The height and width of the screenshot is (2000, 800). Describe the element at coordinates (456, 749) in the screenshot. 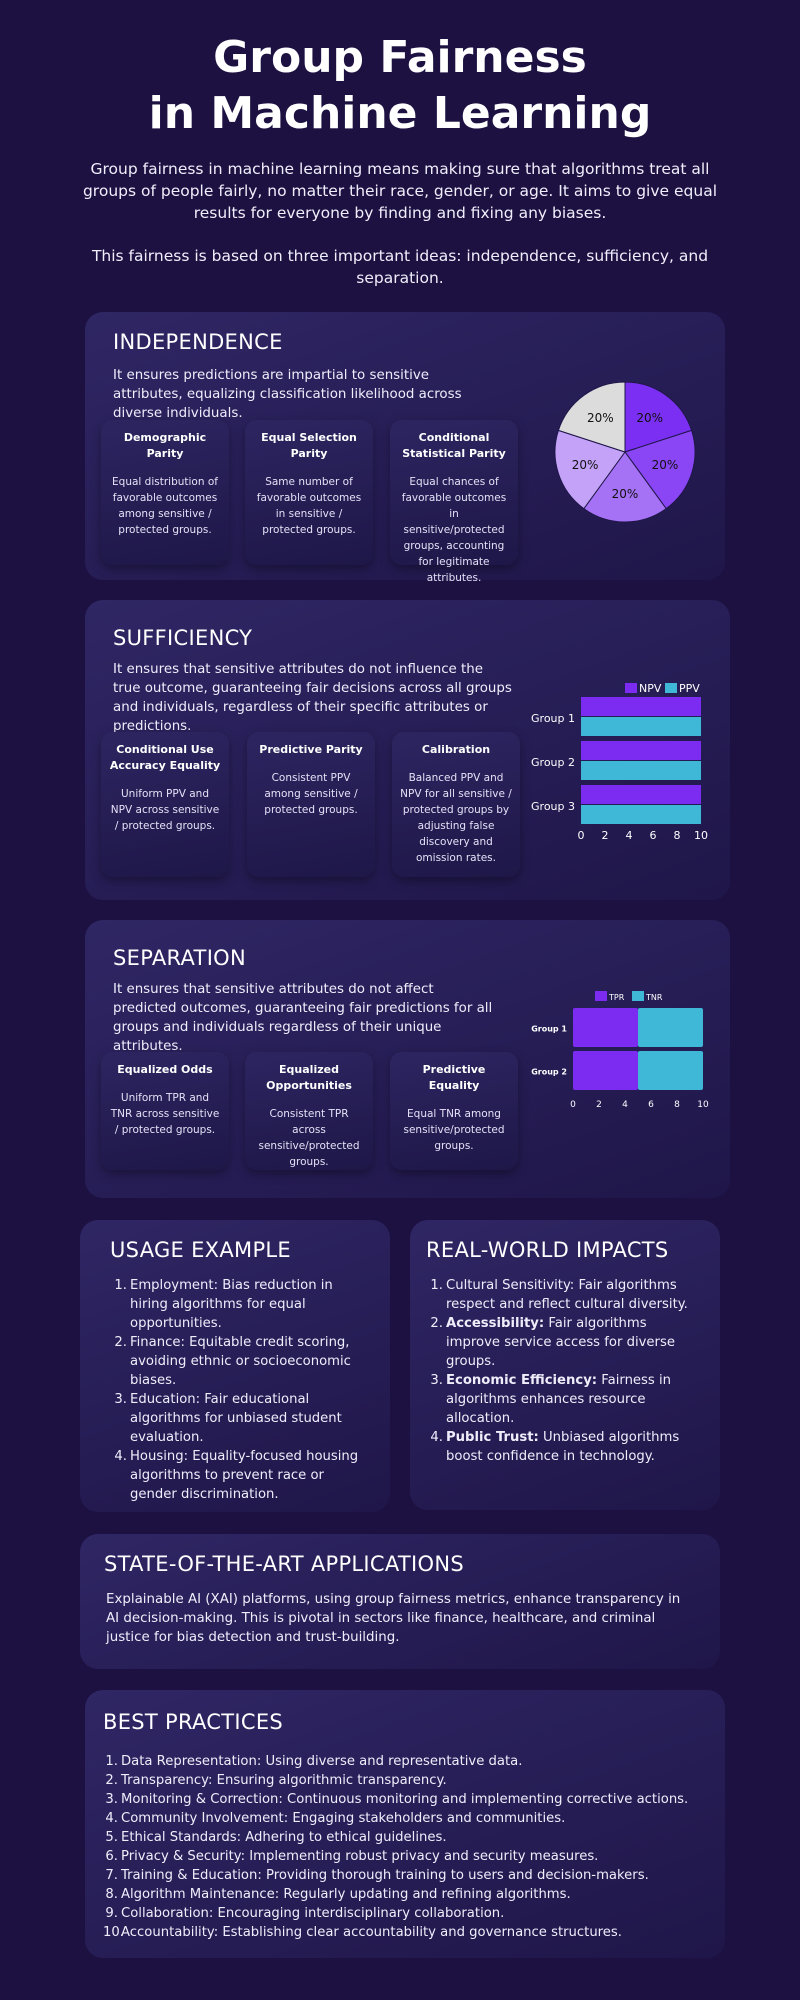

I see `sub-card-title: Calibration` at that location.